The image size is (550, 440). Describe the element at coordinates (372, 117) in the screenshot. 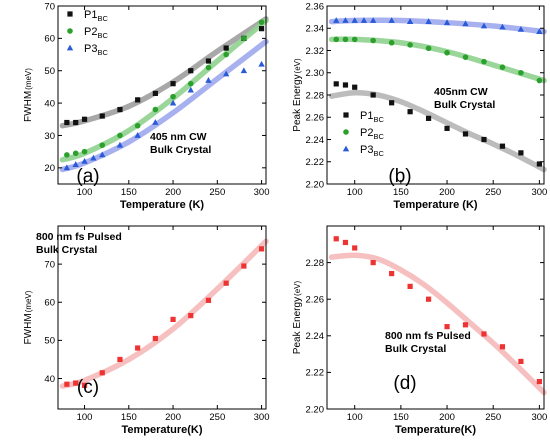

I see `legend-label-0: P1BC` at that location.